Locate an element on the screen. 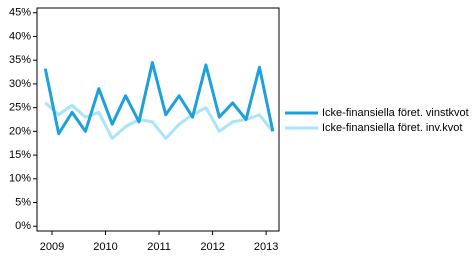 The width and height of the screenshot is (472, 268). y-tick-label: 10% is located at coordinates (20, 179).